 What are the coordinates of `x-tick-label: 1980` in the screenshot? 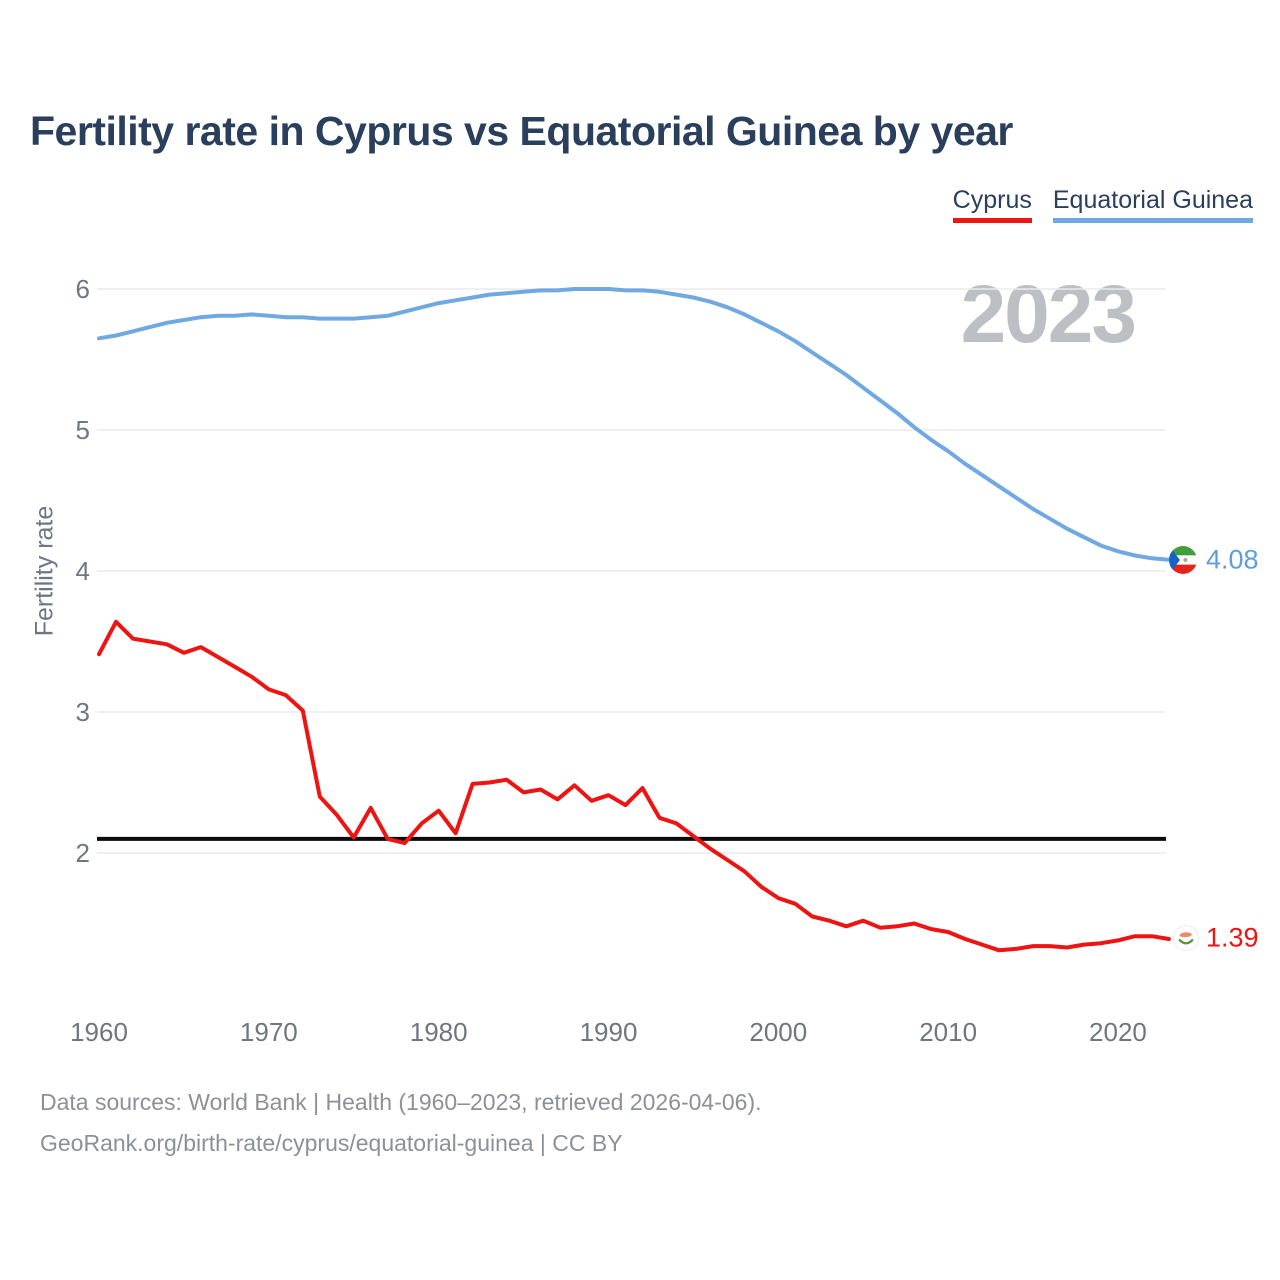 It's located at (439, 1032).